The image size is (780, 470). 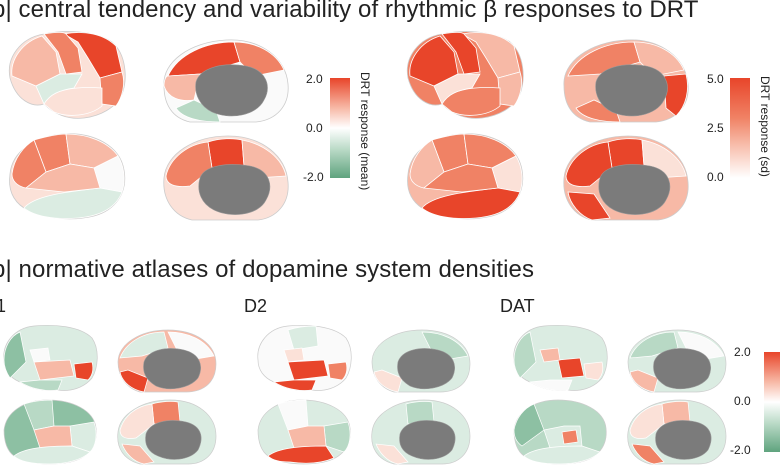 What do you see at coordinates (314, 79) in the screenshot?
I see `mean-colorbar-tick-high: 2.0` at bounding box center [314, 79].